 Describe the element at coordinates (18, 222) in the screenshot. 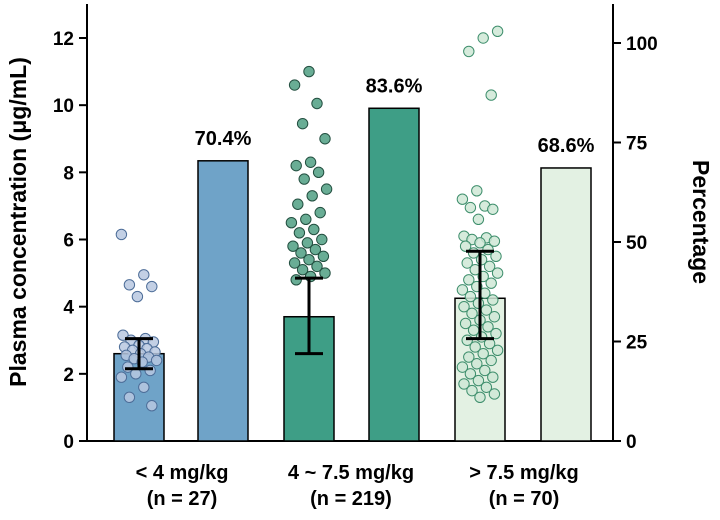

I see `y-axis-title: Plasma concentration (μg/mL)` at that location.